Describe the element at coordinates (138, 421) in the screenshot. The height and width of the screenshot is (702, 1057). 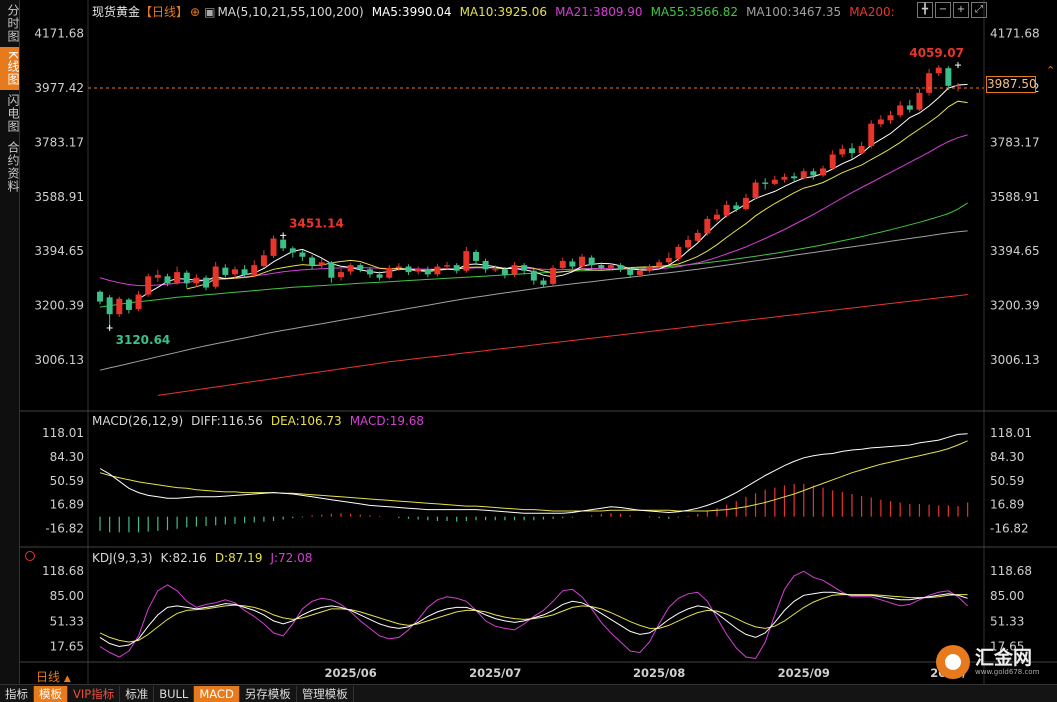
I see `macd-legend-0: MACD(26,12,9)` at that location.